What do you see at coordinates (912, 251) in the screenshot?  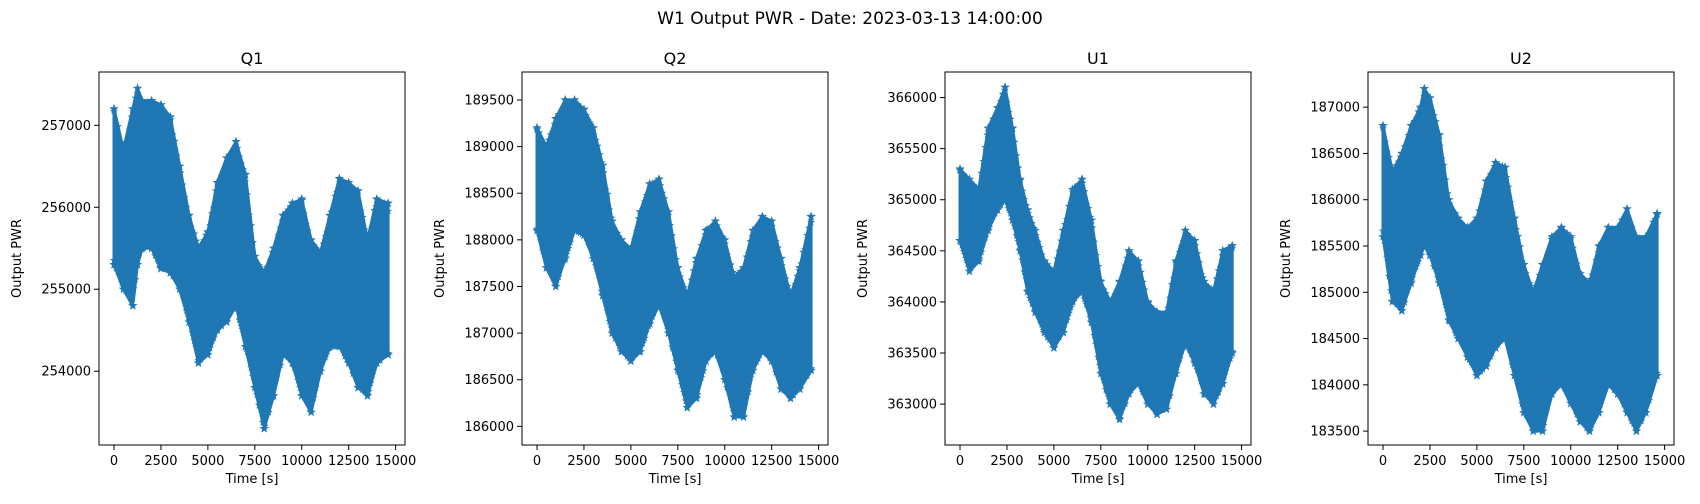 I see `y-tick-label: 364500` at bounding box center [912, 251].